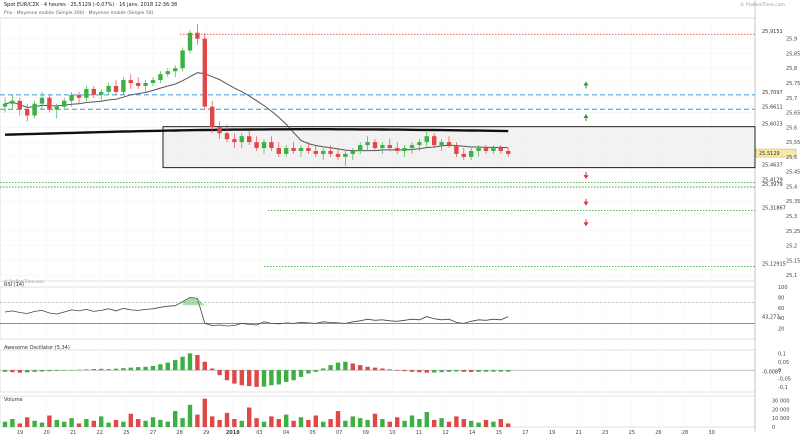 The width and height of the screenshot is (806, 441). Describe the element at coordinates (499, 433) in the screenshot. I see `x-tick-label: 15` at that location.